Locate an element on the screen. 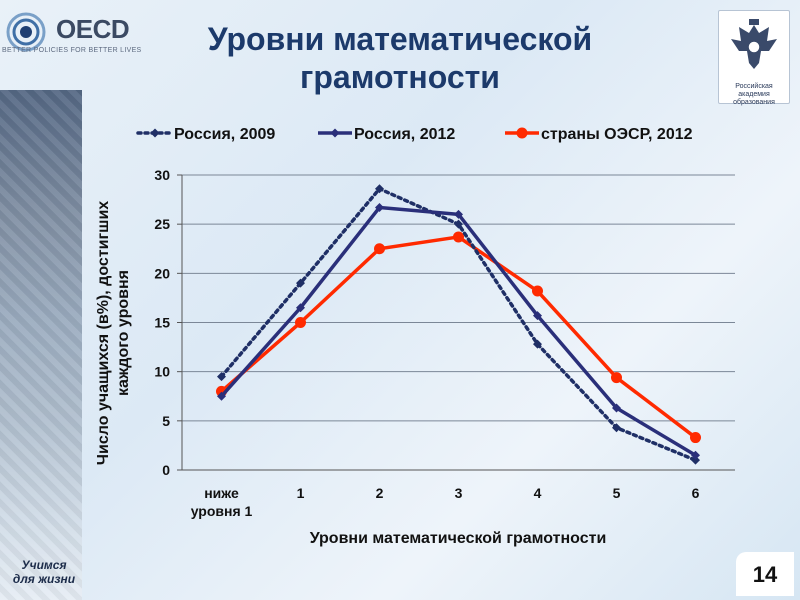 Image resolution: width=800 pixels, height=600 pixels. x-tick-label-2: 2 is located at coordinates (380, 493).